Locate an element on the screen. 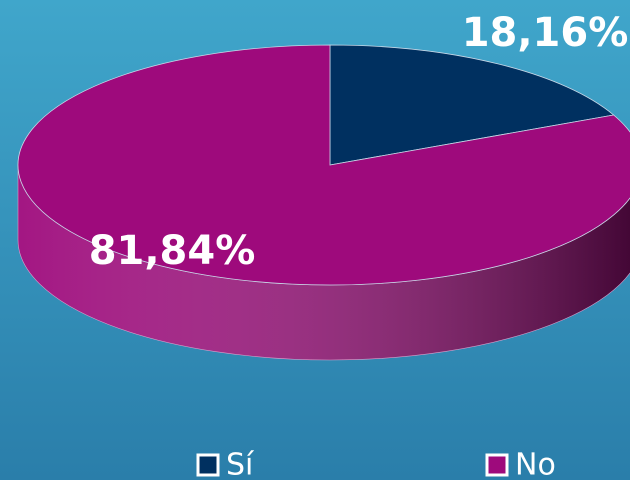 This screenshot has width=630, height=480. value-label: 81,84% is located at coordinates (172, 251).